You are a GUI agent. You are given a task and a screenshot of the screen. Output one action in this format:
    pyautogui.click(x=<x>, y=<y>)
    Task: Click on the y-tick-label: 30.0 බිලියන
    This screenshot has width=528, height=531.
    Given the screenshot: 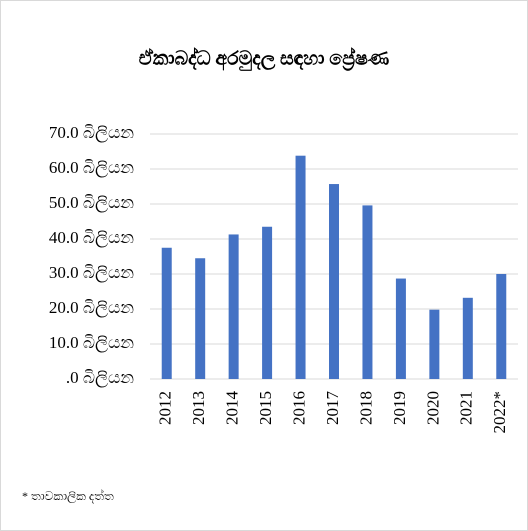 What is the action you would take?
    pyautogui.click(x=91, y=273)
    